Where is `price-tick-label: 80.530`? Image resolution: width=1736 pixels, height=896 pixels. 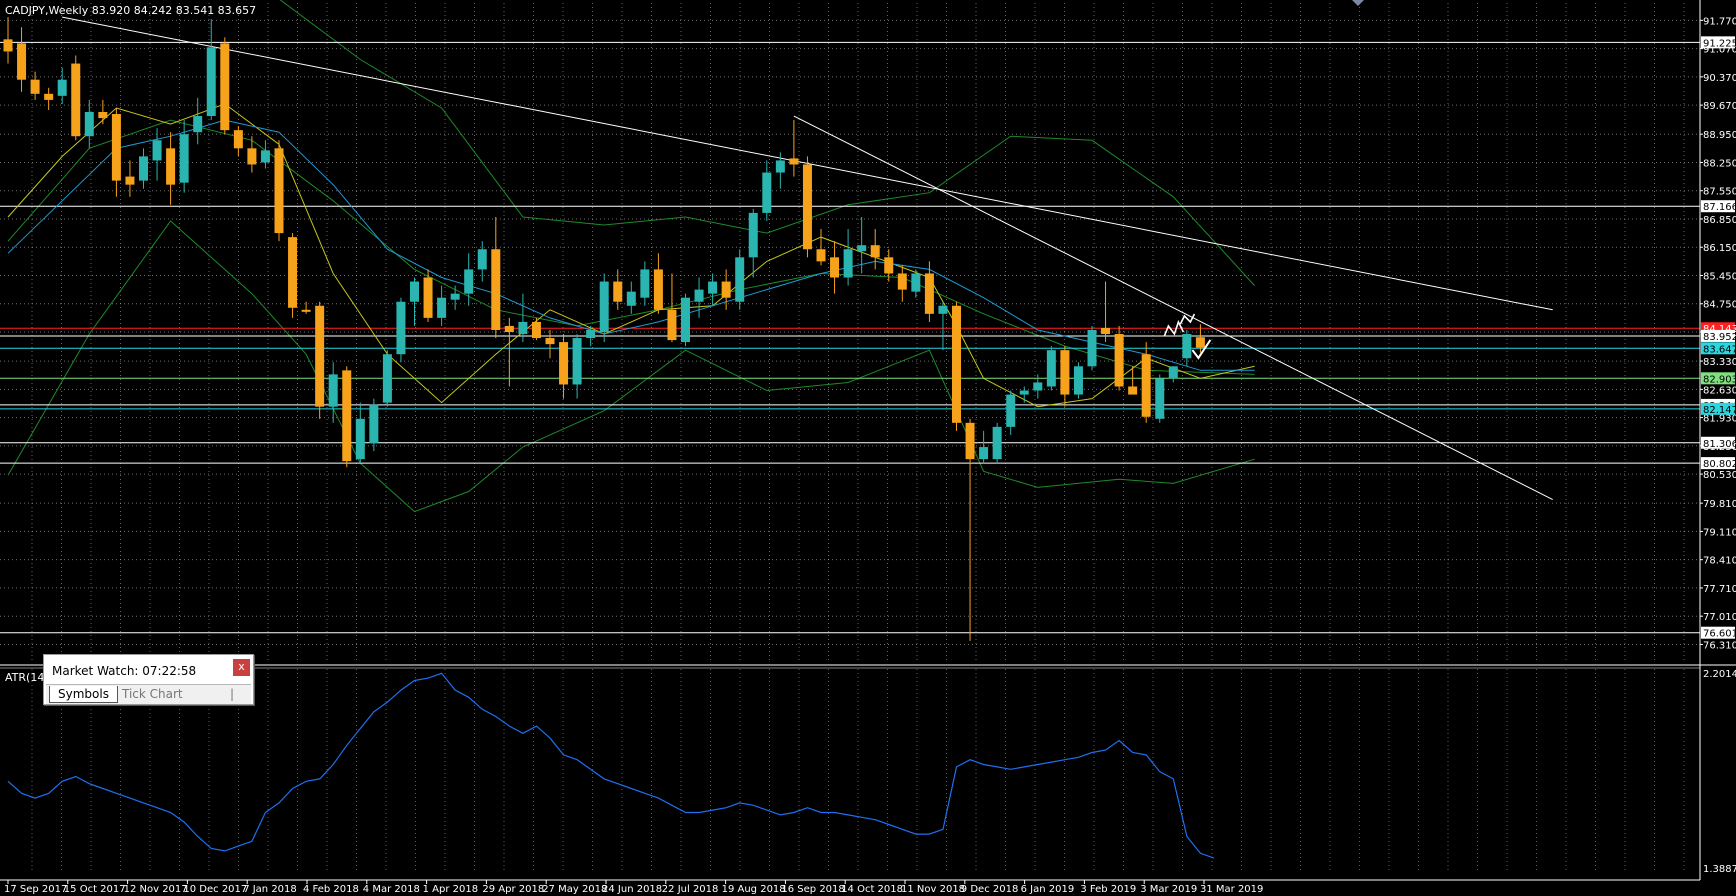 price-tick-label: 80.530 is located at coordinates (1719, 475).